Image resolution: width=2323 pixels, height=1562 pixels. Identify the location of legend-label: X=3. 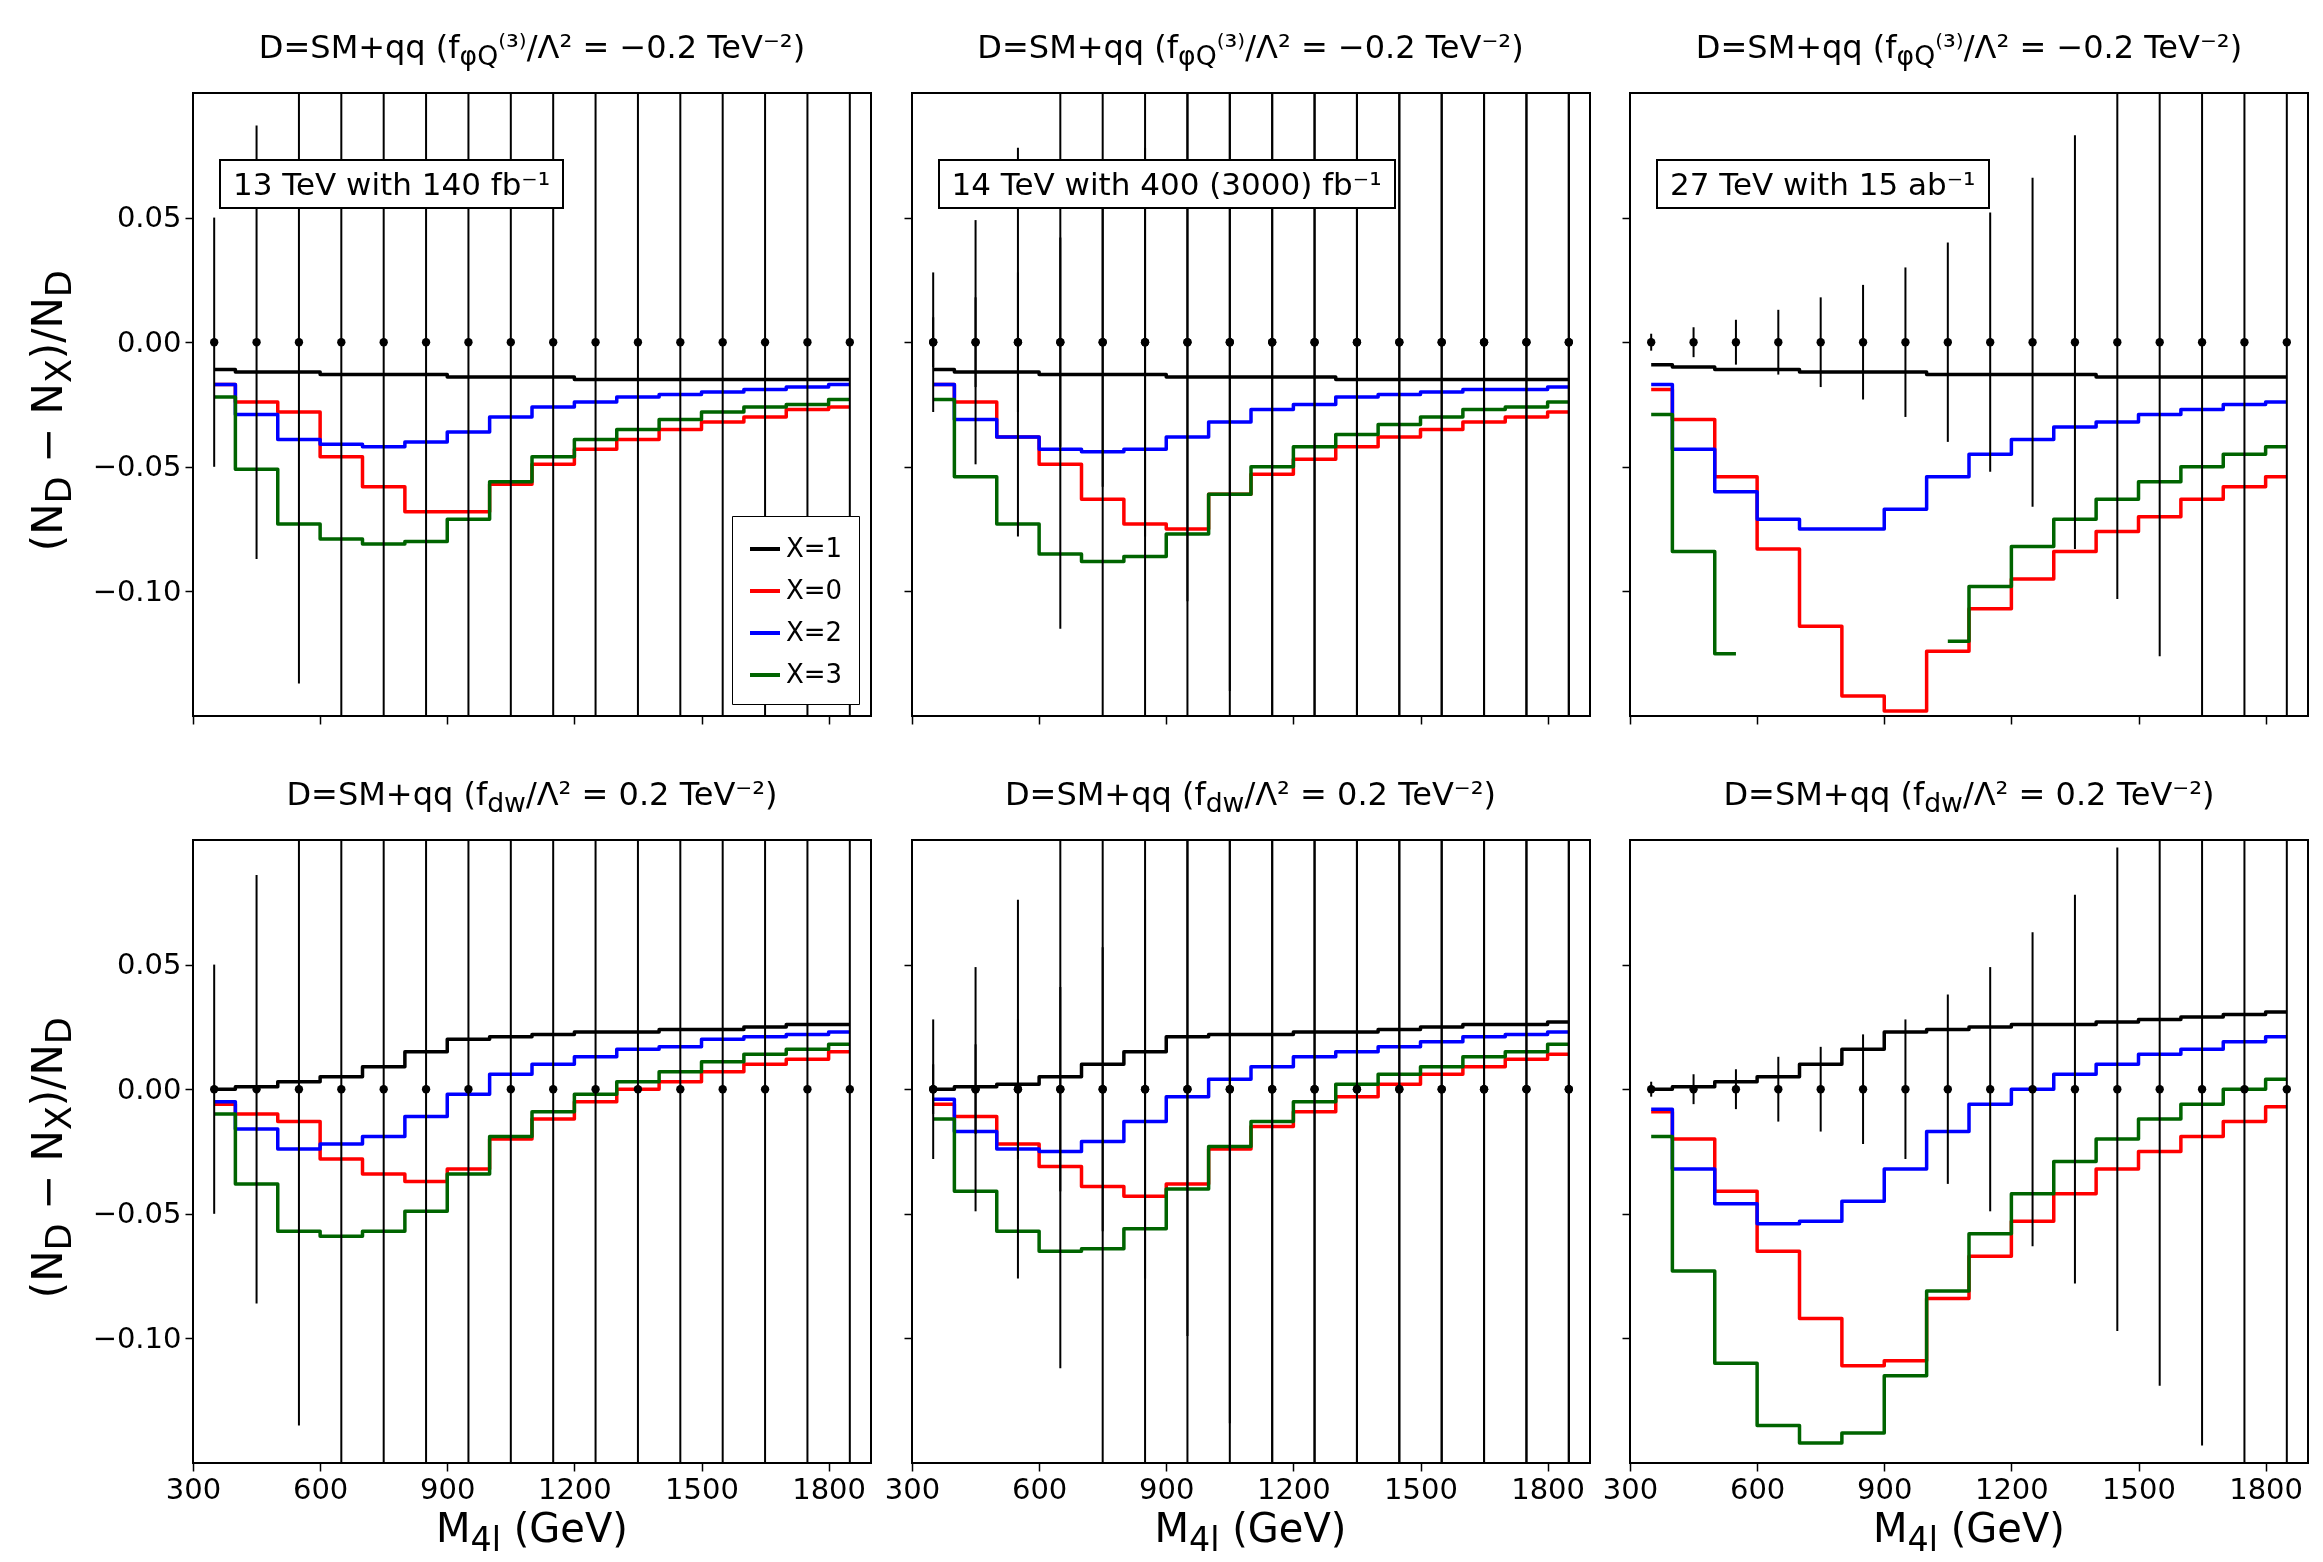
(814, 674).